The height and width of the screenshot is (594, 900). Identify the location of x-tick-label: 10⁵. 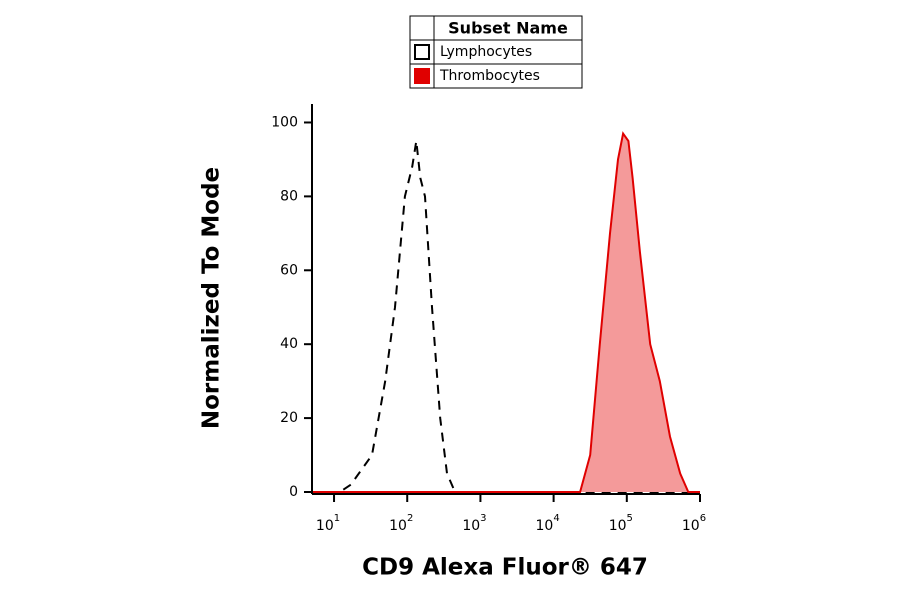
(621, 523).